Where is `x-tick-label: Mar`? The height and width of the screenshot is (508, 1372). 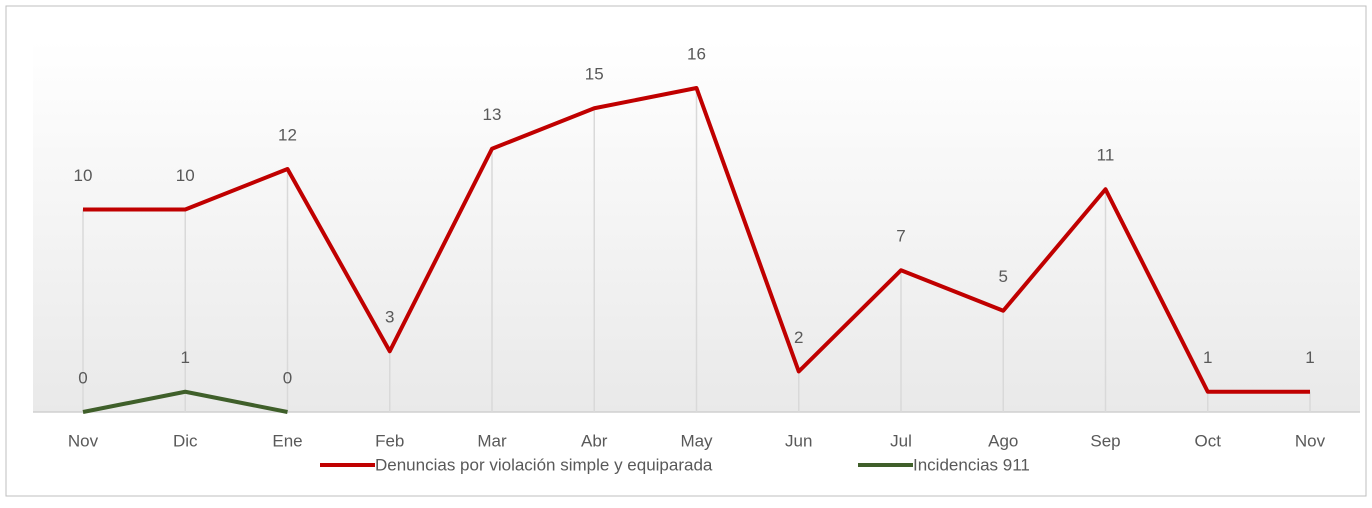
x-tick-label: Mar is located at coordinates (492, 440).